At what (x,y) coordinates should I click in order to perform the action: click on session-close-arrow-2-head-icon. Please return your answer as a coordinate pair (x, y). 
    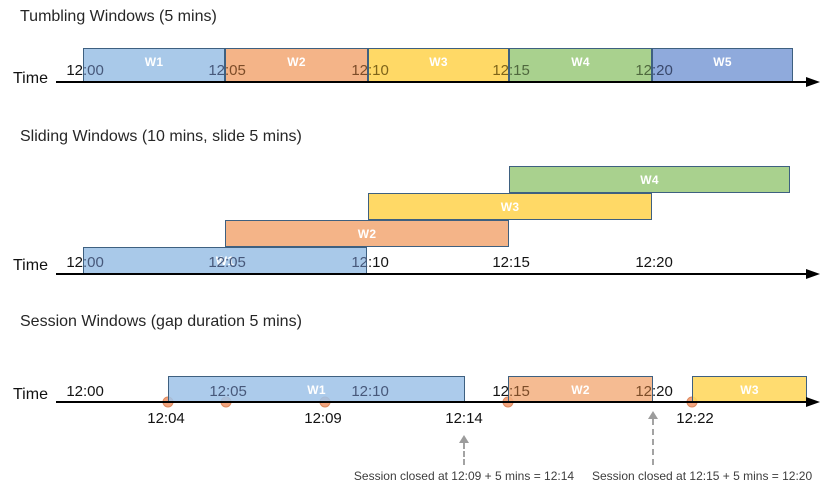
    Looking at the image, I should click on (653, 415).